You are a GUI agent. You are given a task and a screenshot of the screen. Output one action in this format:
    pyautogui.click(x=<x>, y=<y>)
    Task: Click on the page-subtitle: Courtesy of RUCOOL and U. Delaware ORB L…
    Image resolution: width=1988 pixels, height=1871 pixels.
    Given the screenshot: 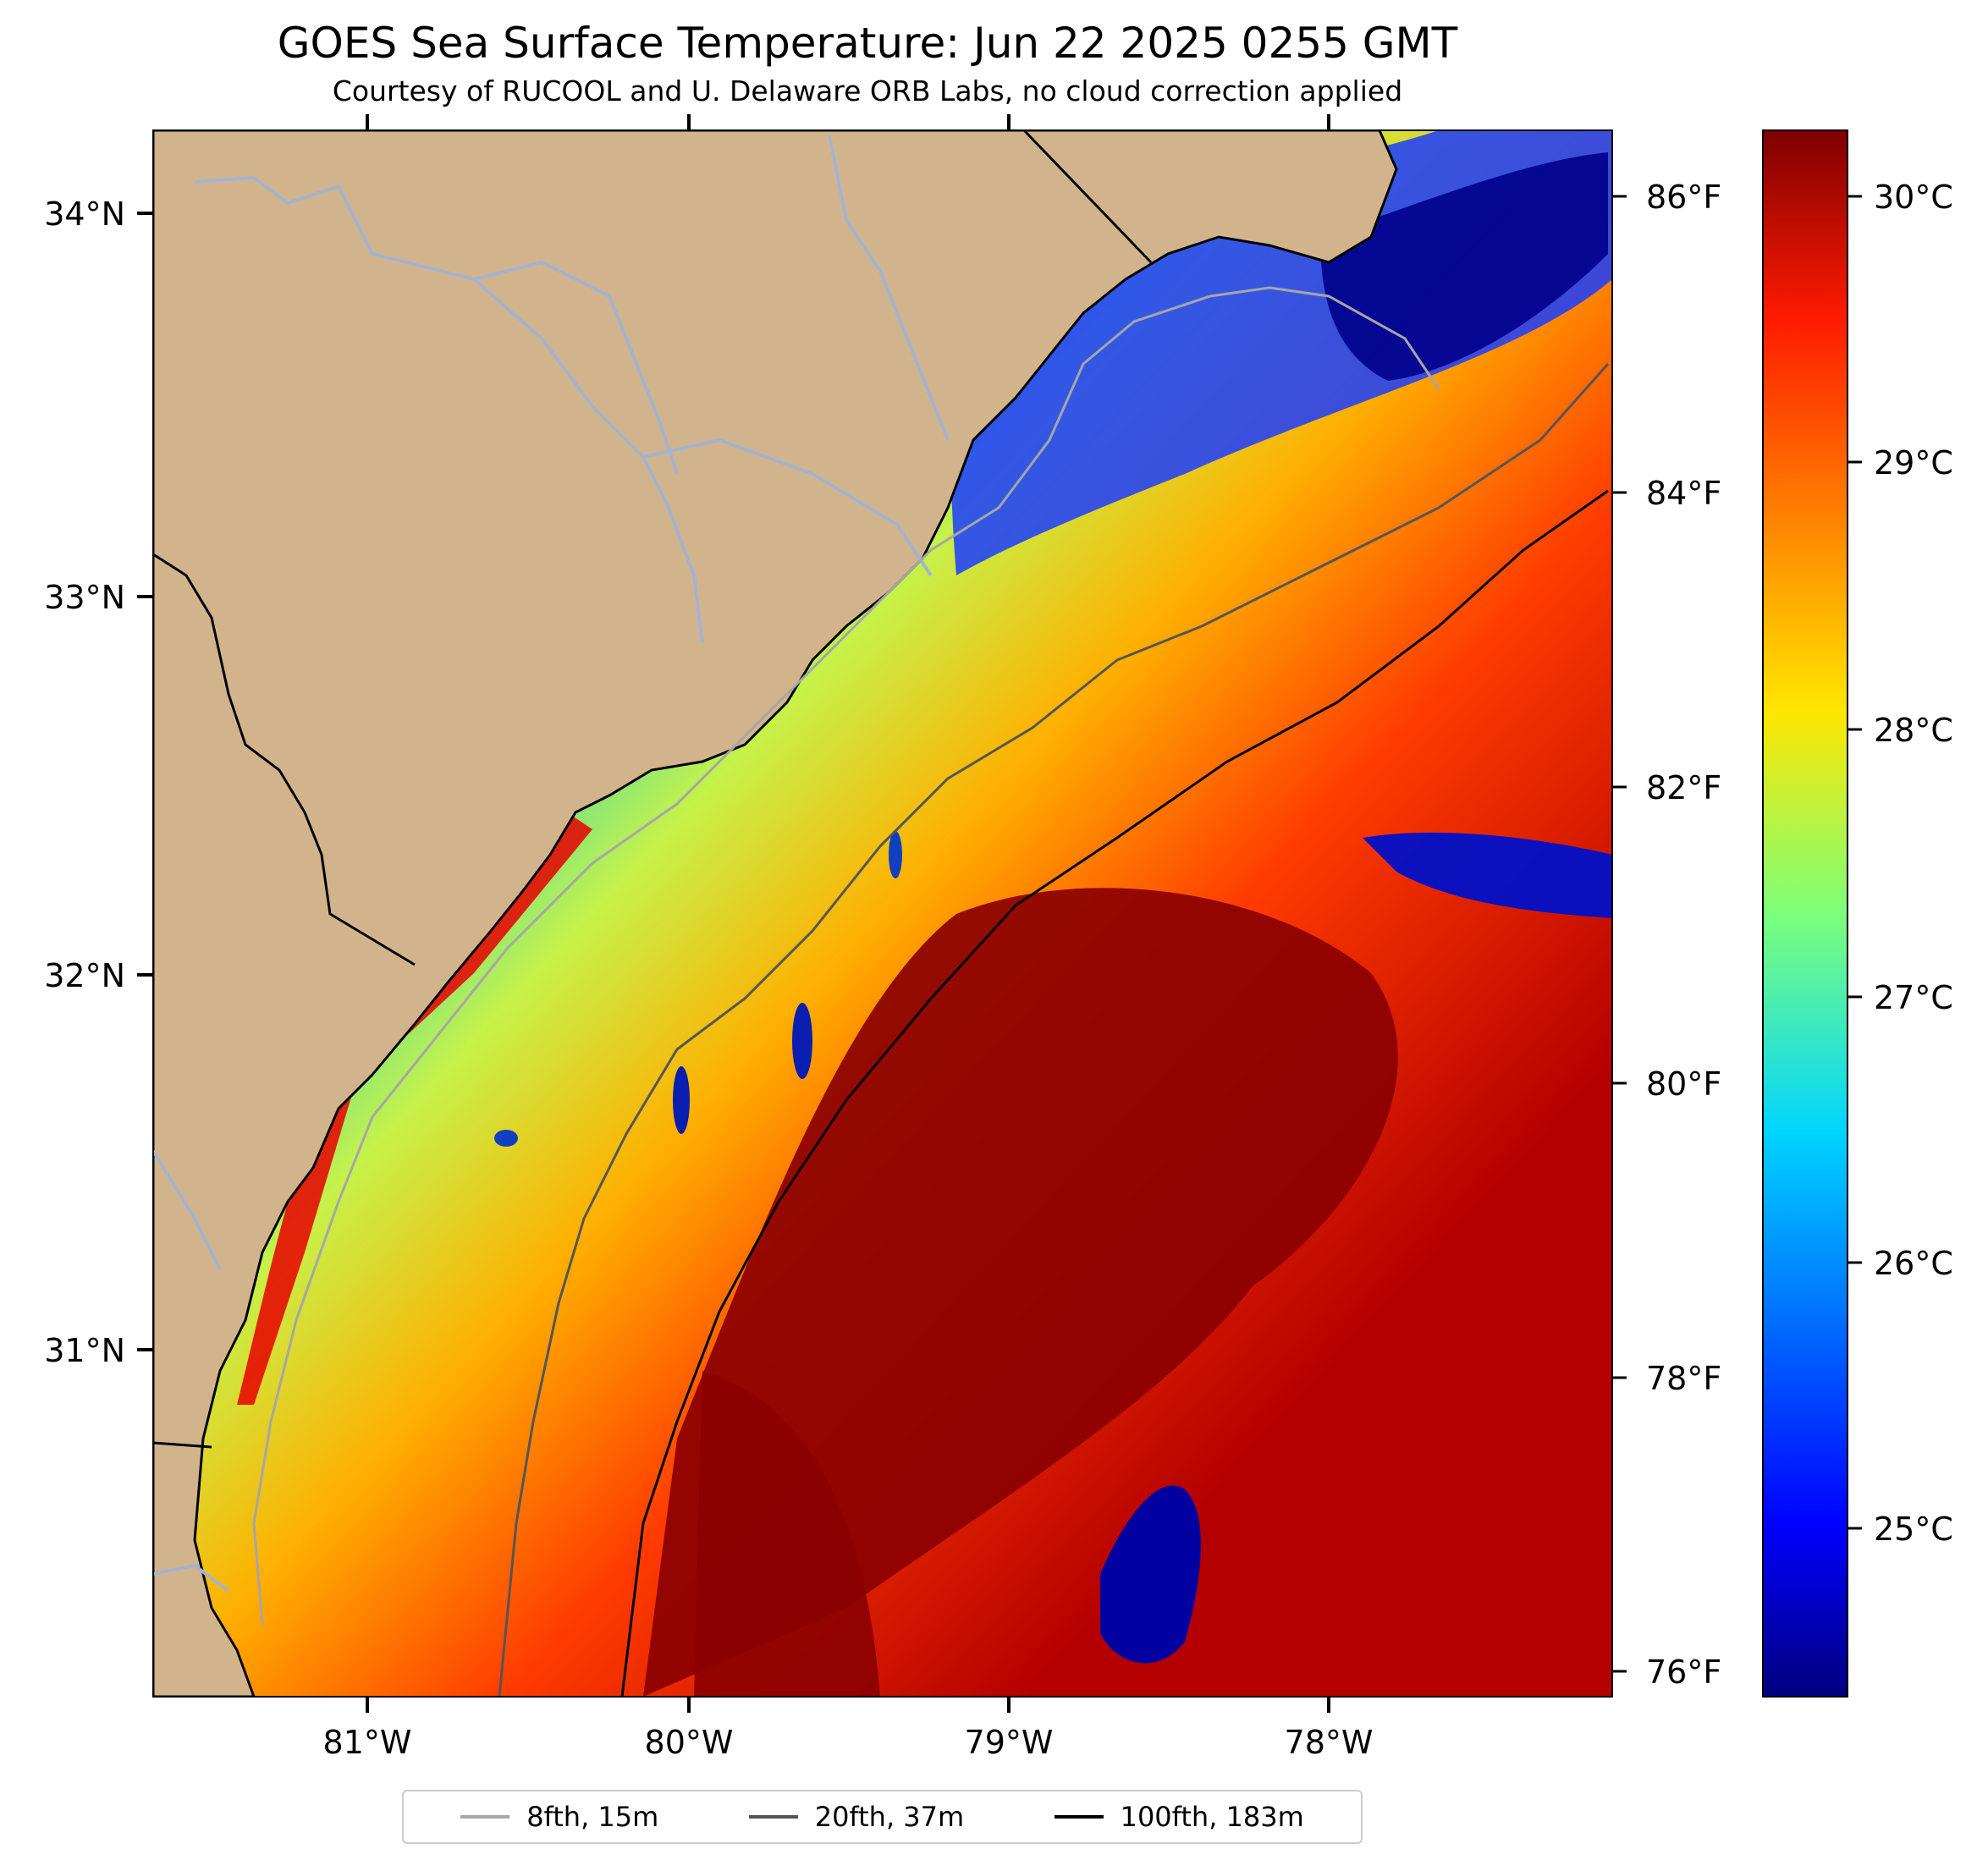 What is the action you would take?
    pyautogui.click(x=867, y=90)
    